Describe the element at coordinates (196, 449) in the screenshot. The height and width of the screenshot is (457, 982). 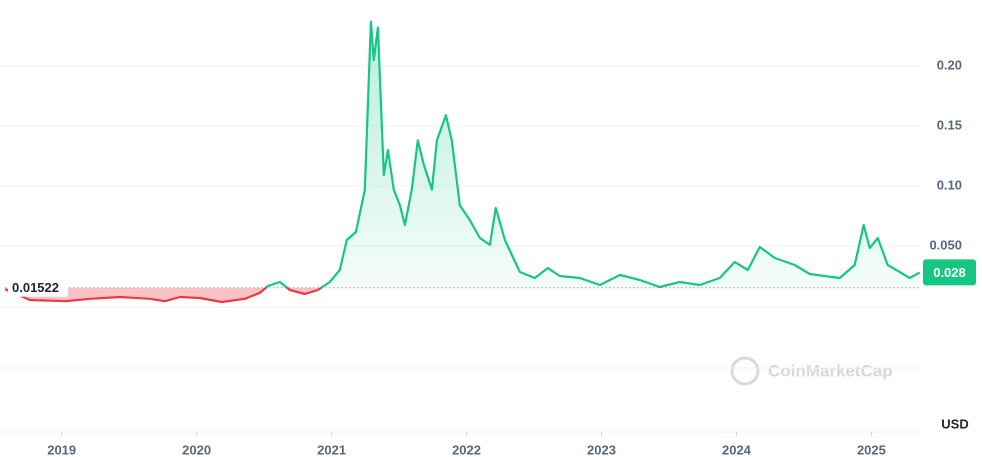
I see `x-tick-label: 2020` at that location.